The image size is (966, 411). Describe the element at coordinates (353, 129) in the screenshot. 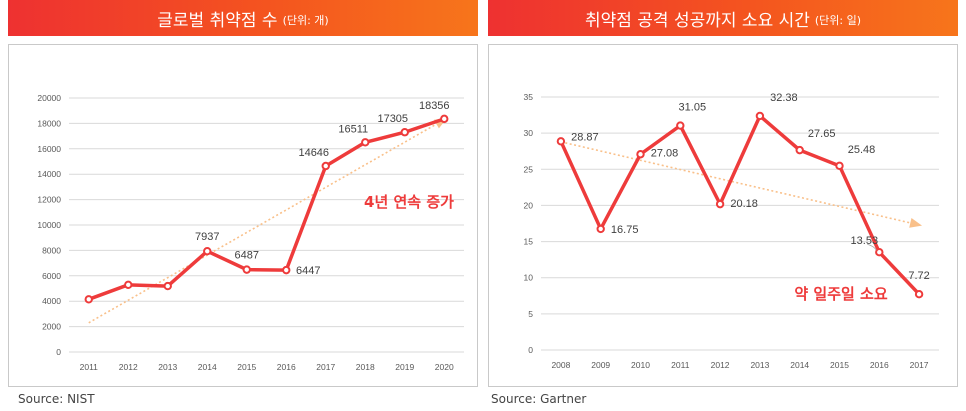

I see `chart1-data-label: 16511` at that location.